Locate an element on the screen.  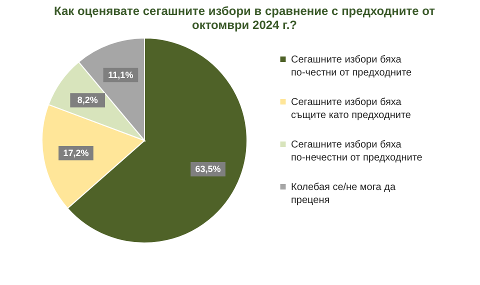
chart-title: Как оценявате сегашните избори в сравнение с предходните от октомври 2024 г.? is located at coordinates (245, 18).